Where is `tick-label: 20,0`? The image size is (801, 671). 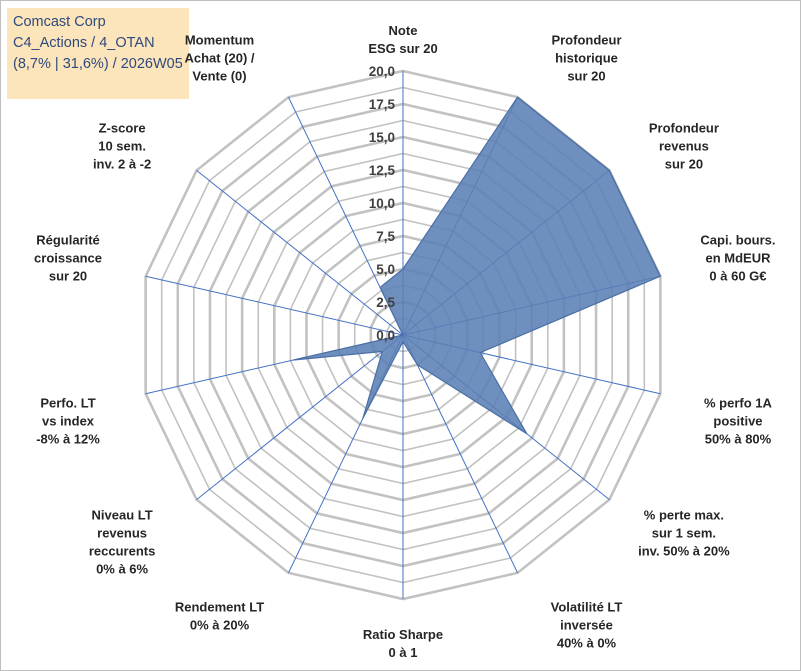 tick-label: 20,0 is located at coordinates (382, 71).